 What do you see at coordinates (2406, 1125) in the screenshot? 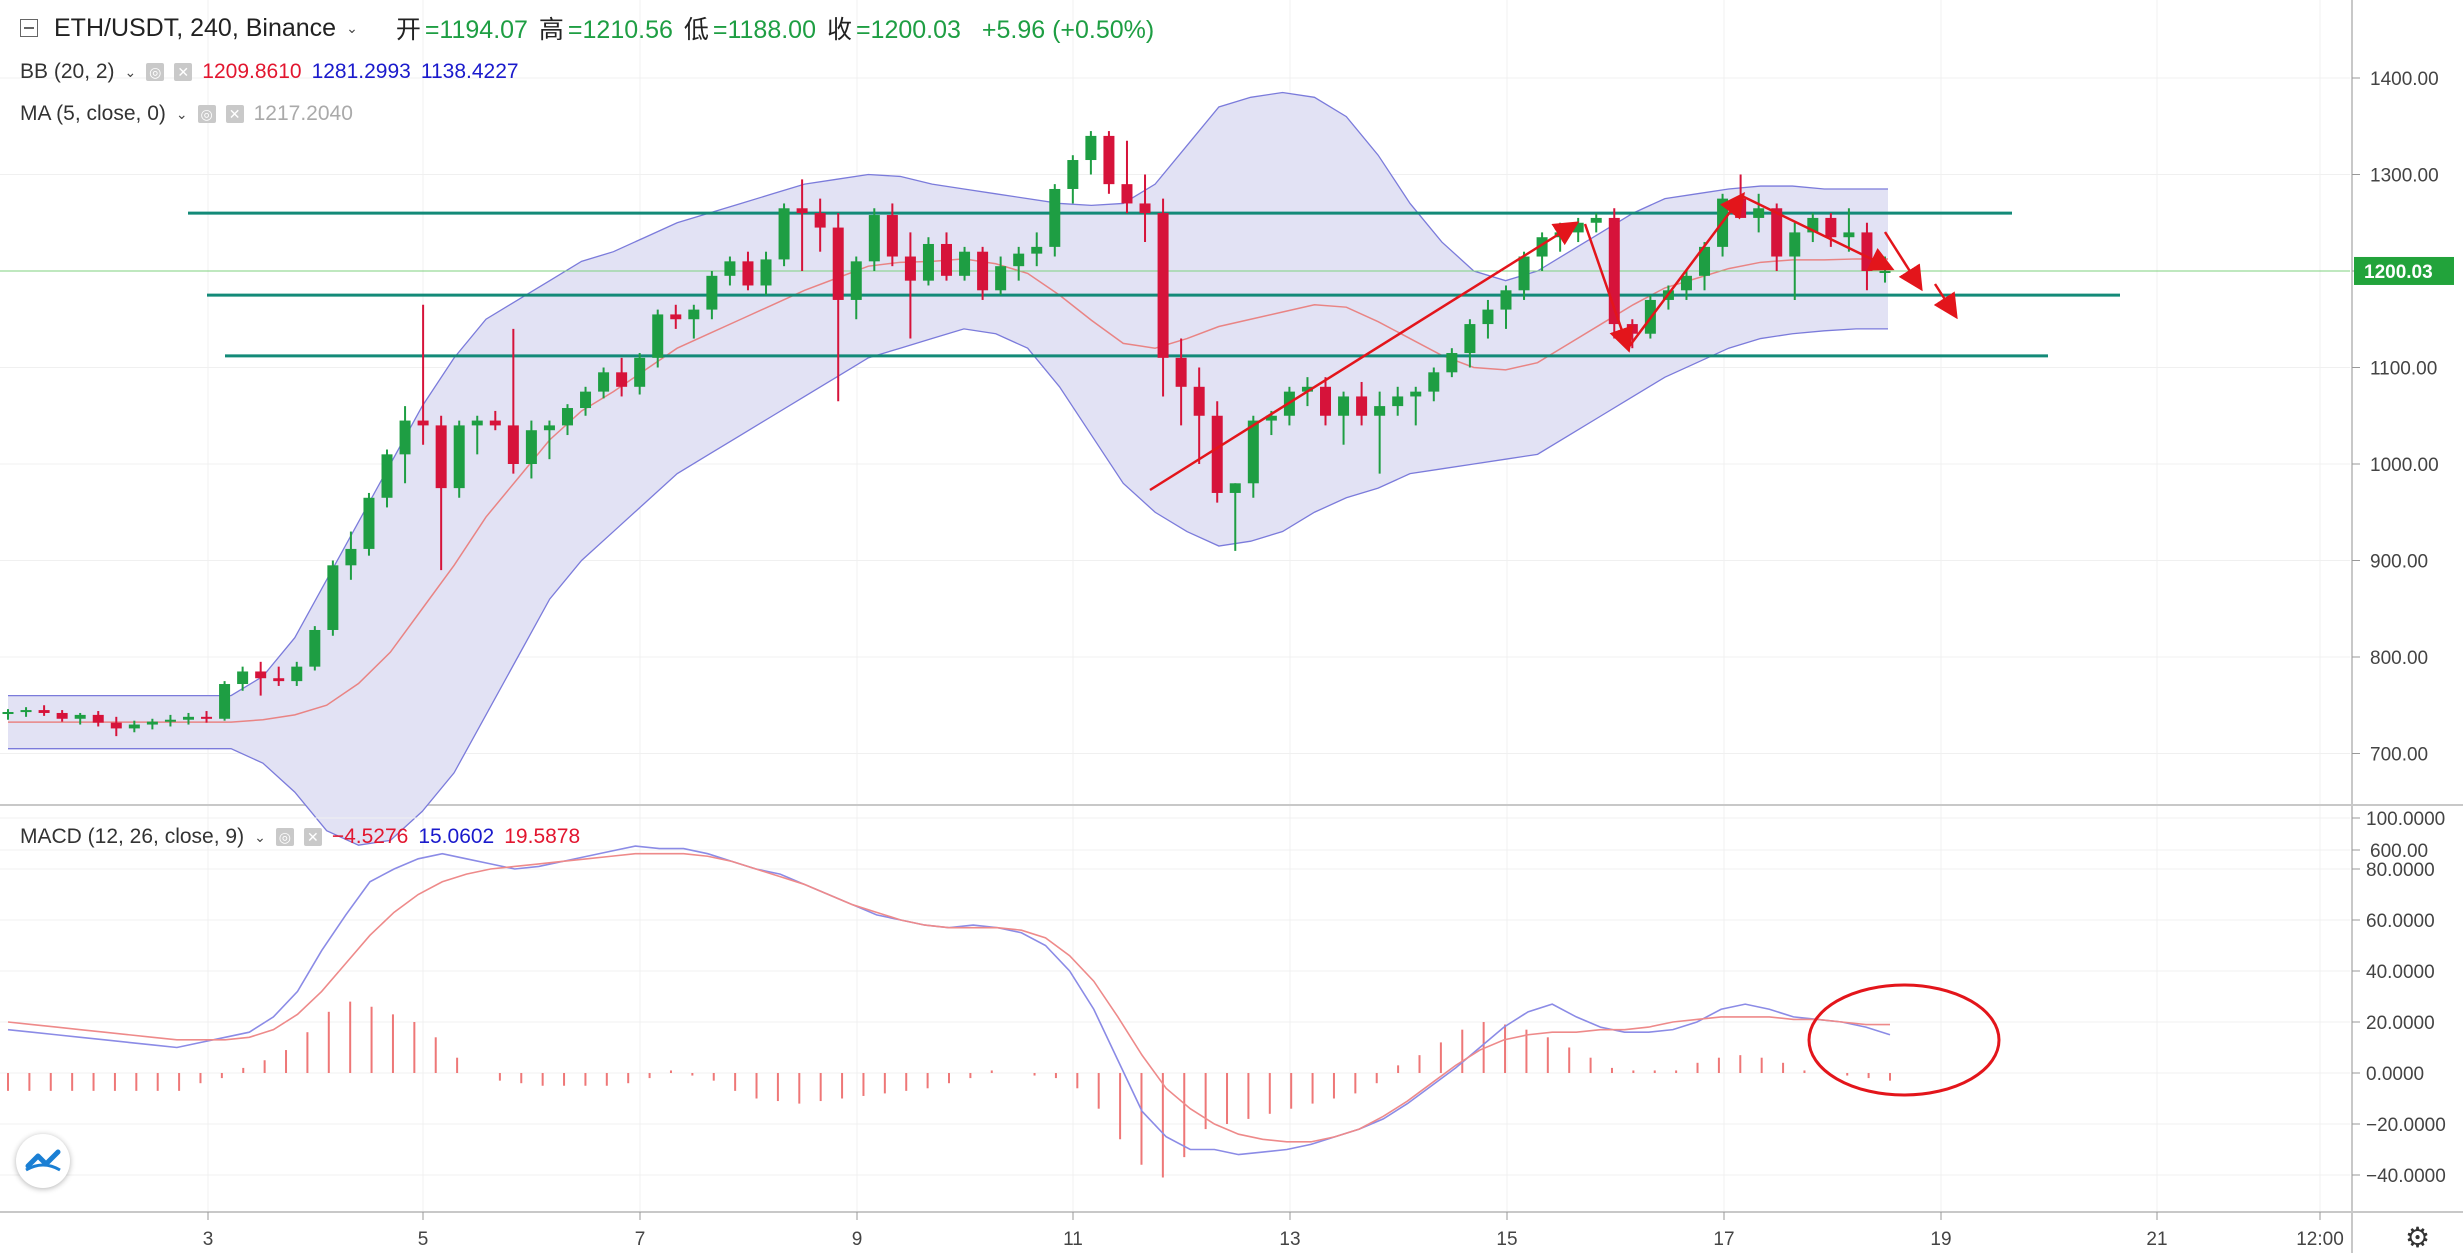
I see `macd-tick-label: −20.0000` at bounding box center [2406, 1125].